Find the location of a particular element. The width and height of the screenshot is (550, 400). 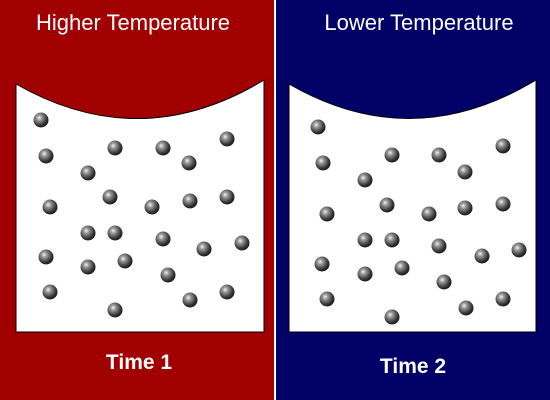

panel-divider is located at coordinates (275, 200).